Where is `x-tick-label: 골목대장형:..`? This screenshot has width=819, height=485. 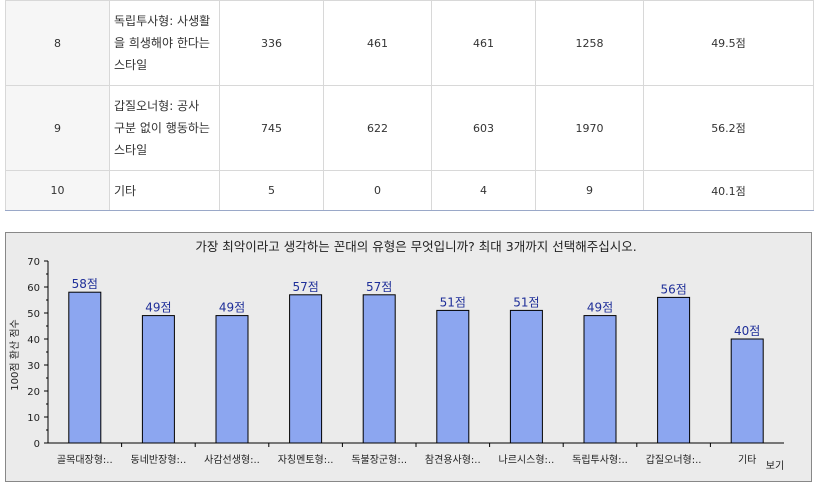 x-tick-label: 골목대장형:.. is located at coordinates (85, 460).